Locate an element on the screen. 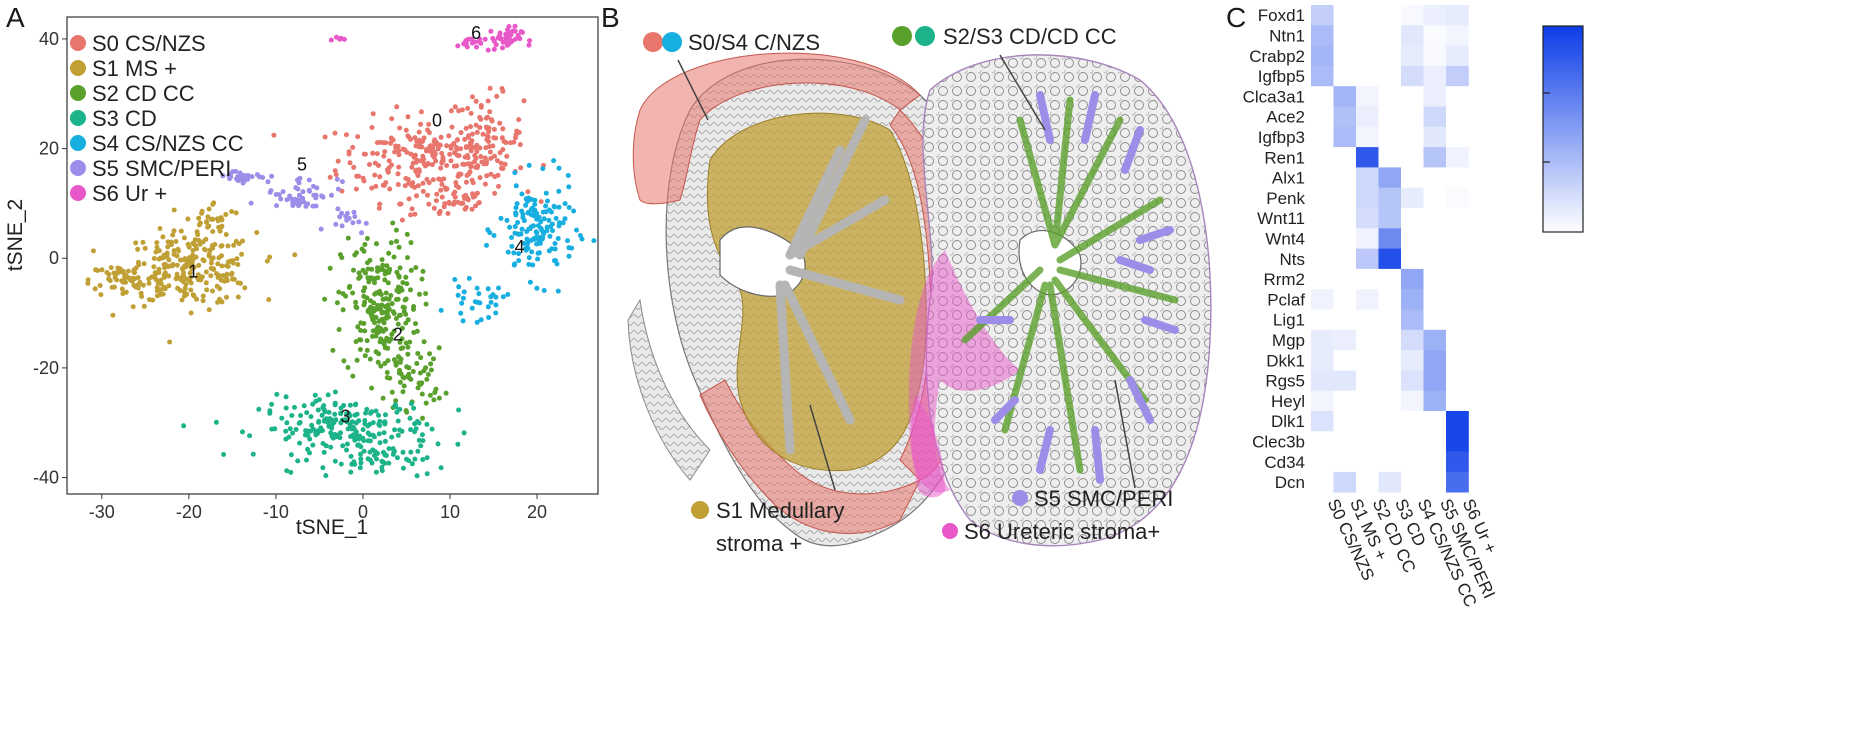  x-axis-ticks: -30 -20 -10 0 10 20 is located at coordinates (318, 508).